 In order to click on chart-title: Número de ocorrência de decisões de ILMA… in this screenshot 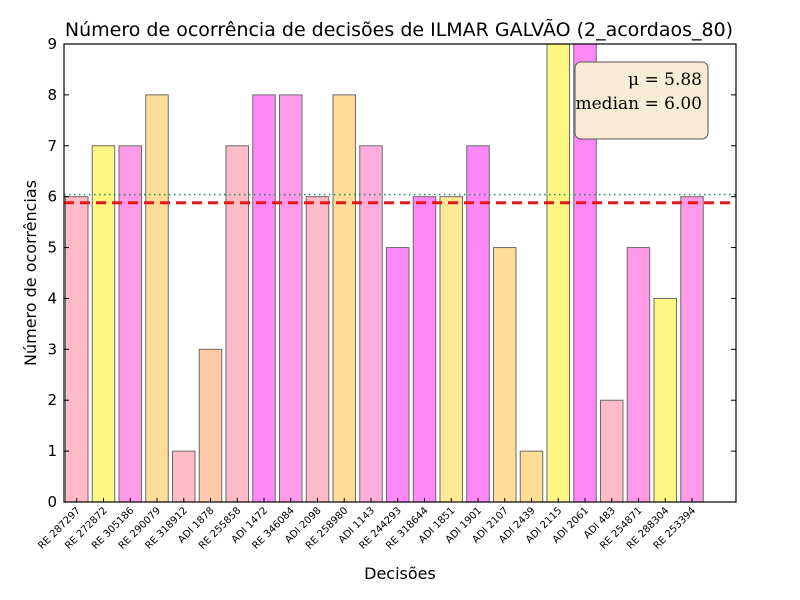, I will do `click(399, 29)`.